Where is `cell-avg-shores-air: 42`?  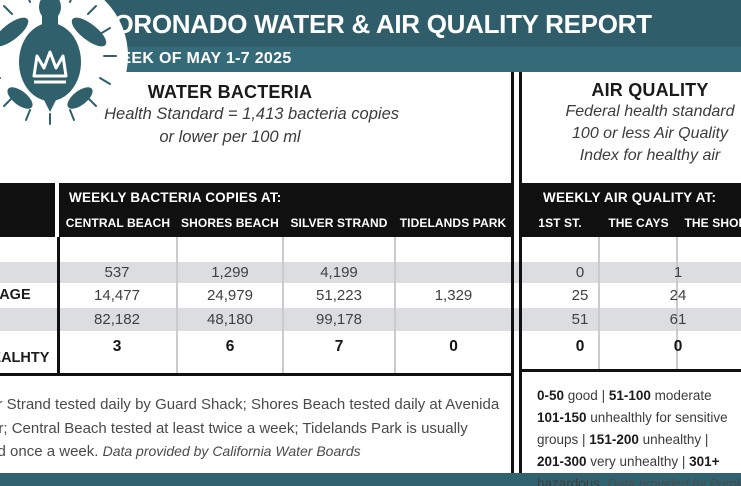
cell-avg-shores-air: 42 is located at coordinates (729, 295).